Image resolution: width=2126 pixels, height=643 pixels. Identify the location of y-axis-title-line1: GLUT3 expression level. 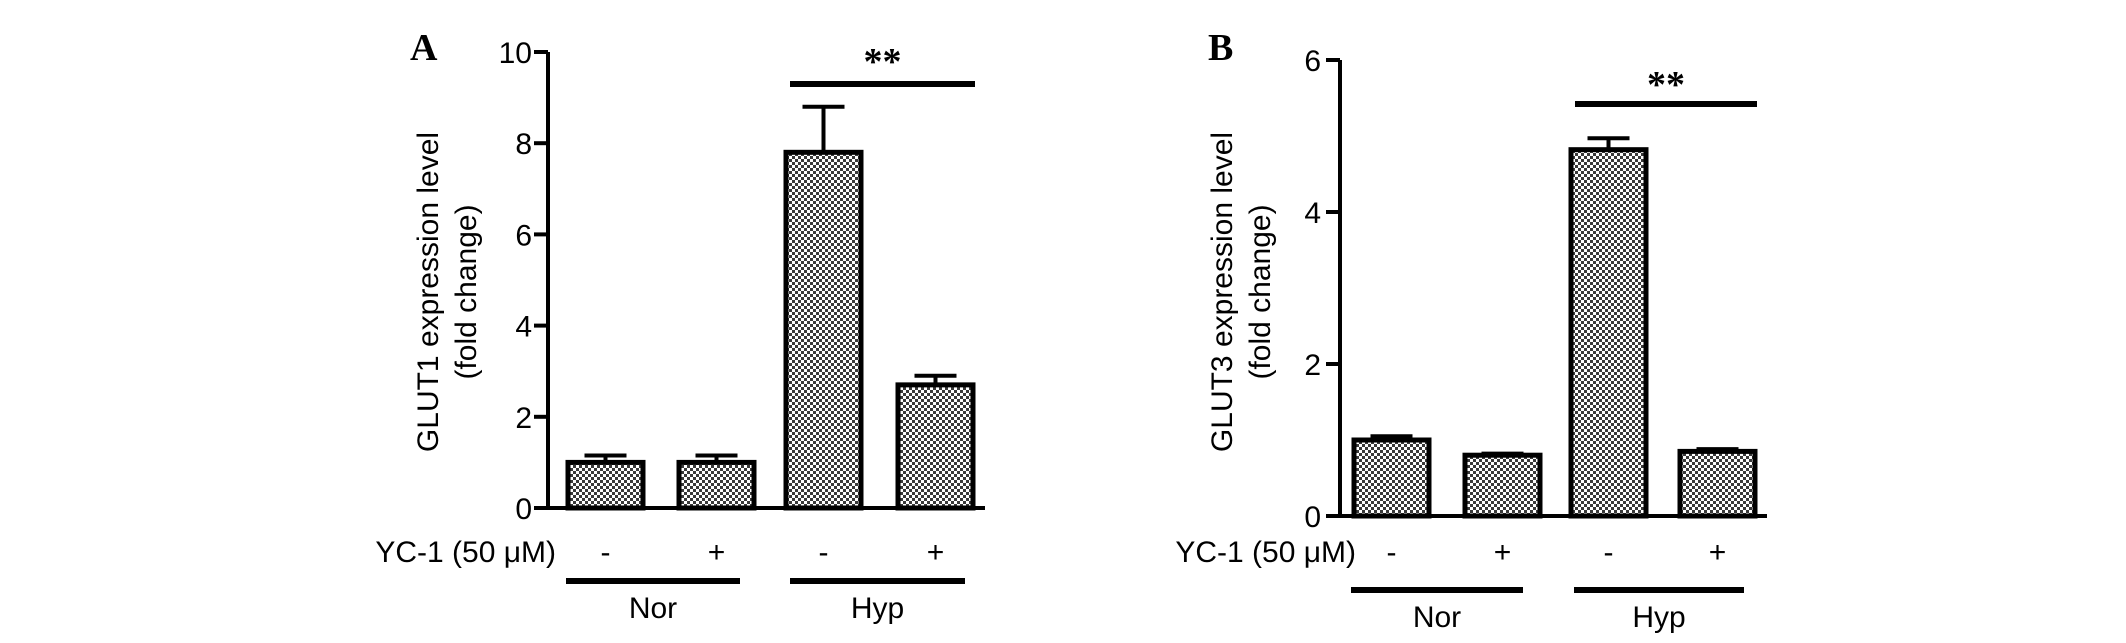
(1222, 292).